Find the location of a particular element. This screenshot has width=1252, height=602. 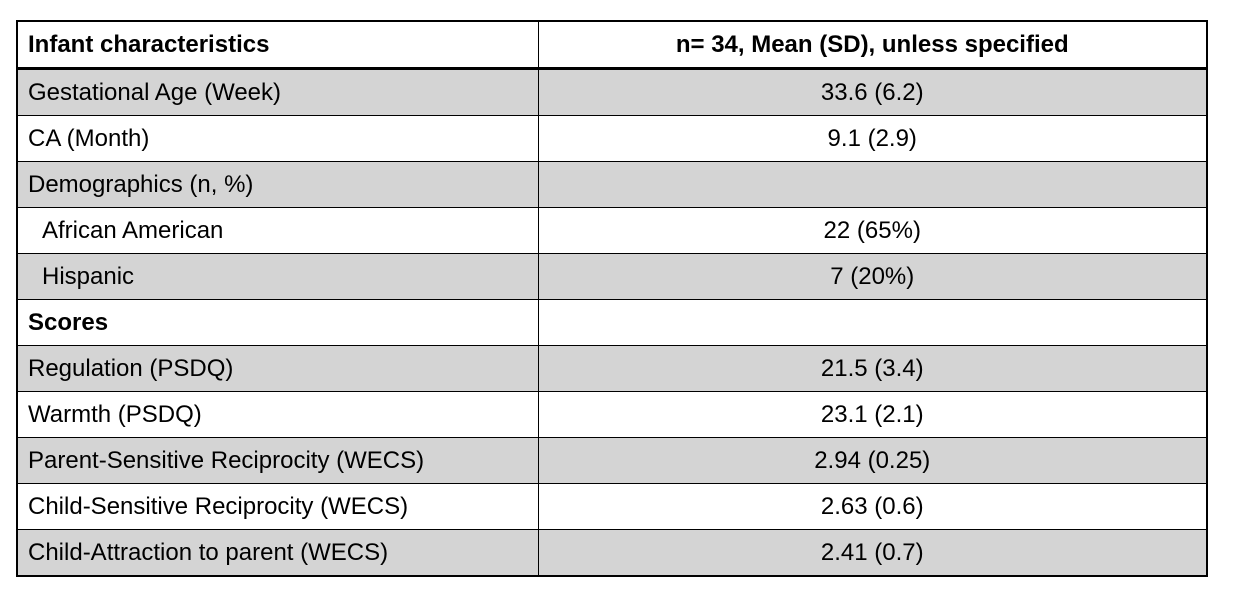

row-label: Child-Sensitive Reciprocity (WECS) is located at coordinates (277, 506).